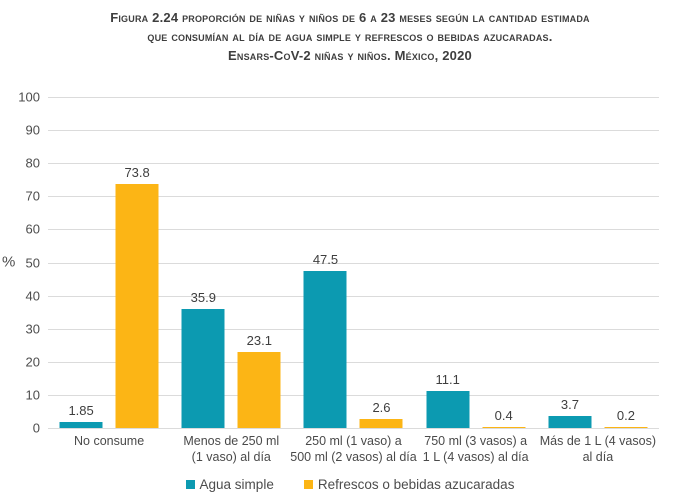 The image size is (700, 501). I want to click on bar-value-label: 11.1, so click(447, 380).